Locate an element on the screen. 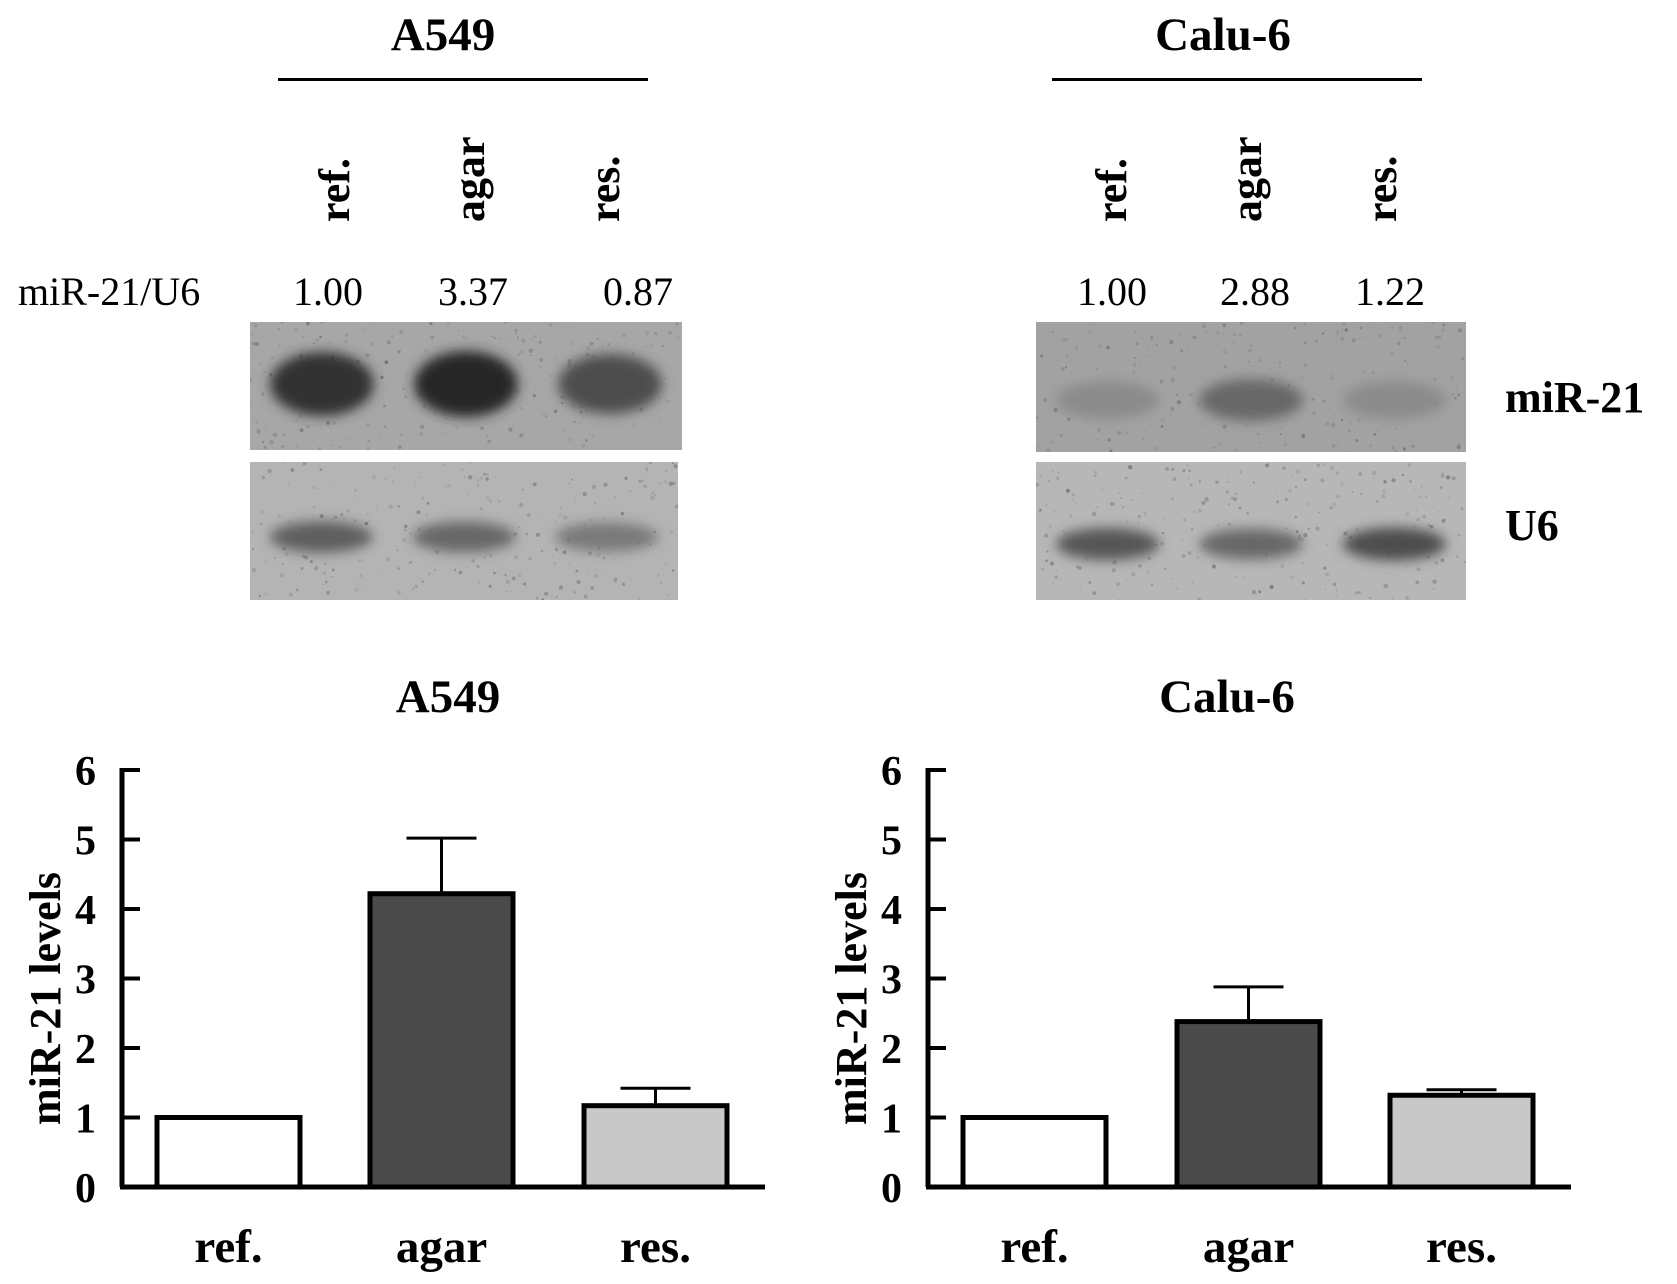 The width and height of the screenshot is (1677, 1284). mir21-blot-calu6 is located at coordinates (1251, 387).